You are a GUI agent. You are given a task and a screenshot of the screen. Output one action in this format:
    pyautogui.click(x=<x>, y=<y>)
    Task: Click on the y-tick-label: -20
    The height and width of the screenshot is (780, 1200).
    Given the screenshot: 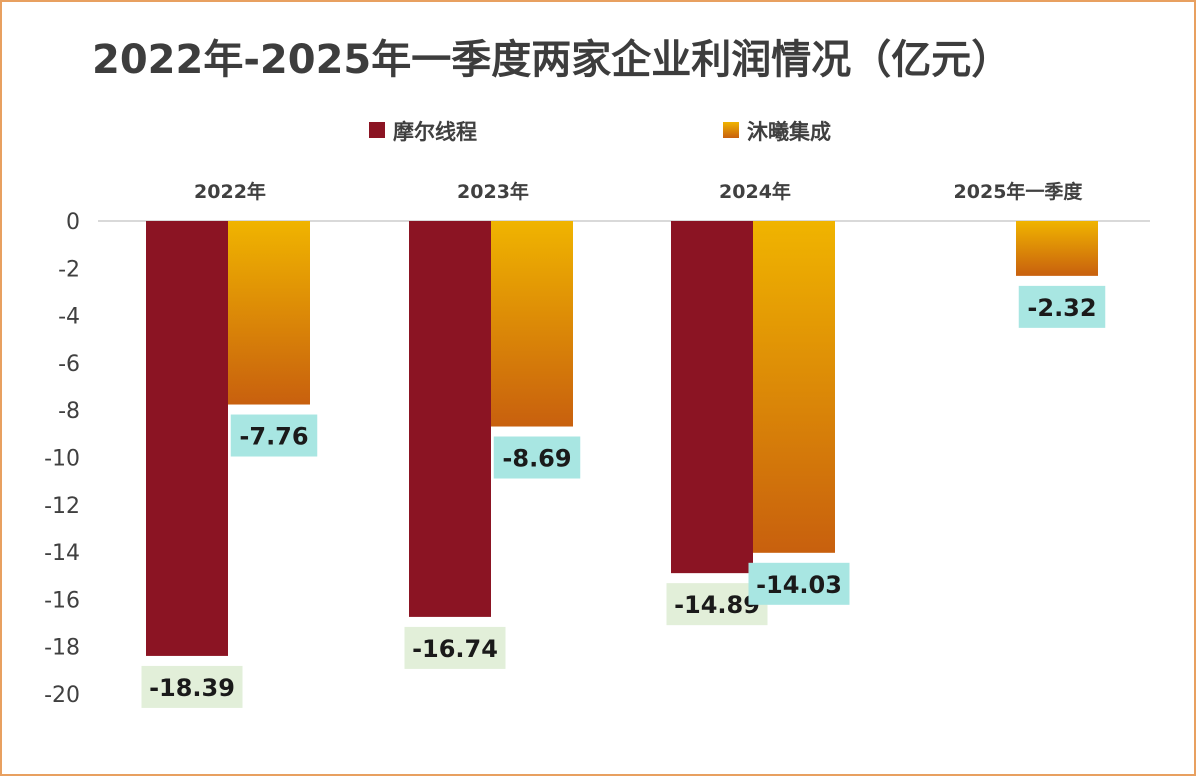 What is the action you would take?
    pyautogui.click(x=62, y=695)
    